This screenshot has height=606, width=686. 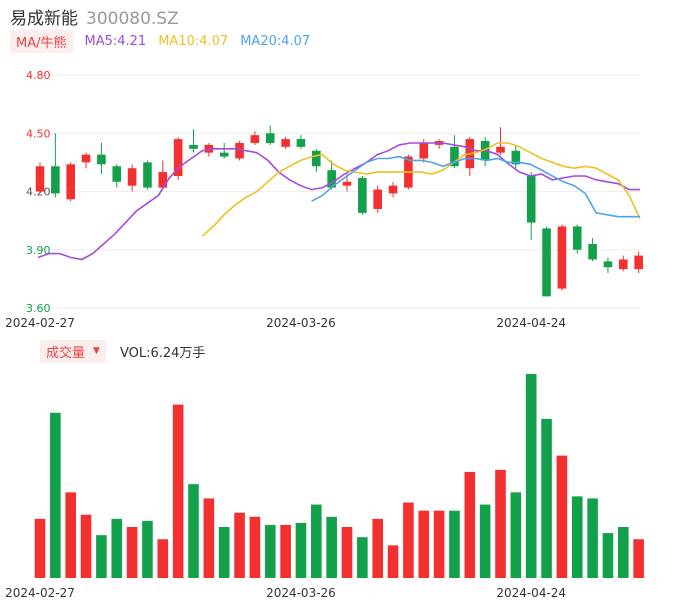 What do you see at coordinates (38, 133) in the screenshot?
I see `y-tick-label: 4.50` at bounding box center [38, 133].